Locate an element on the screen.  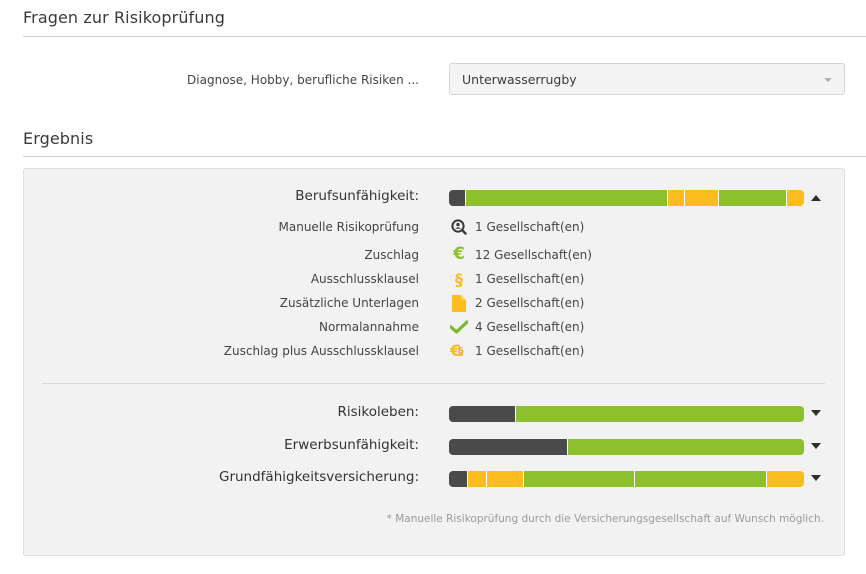
document-icon is located at coordinates (459, 303).